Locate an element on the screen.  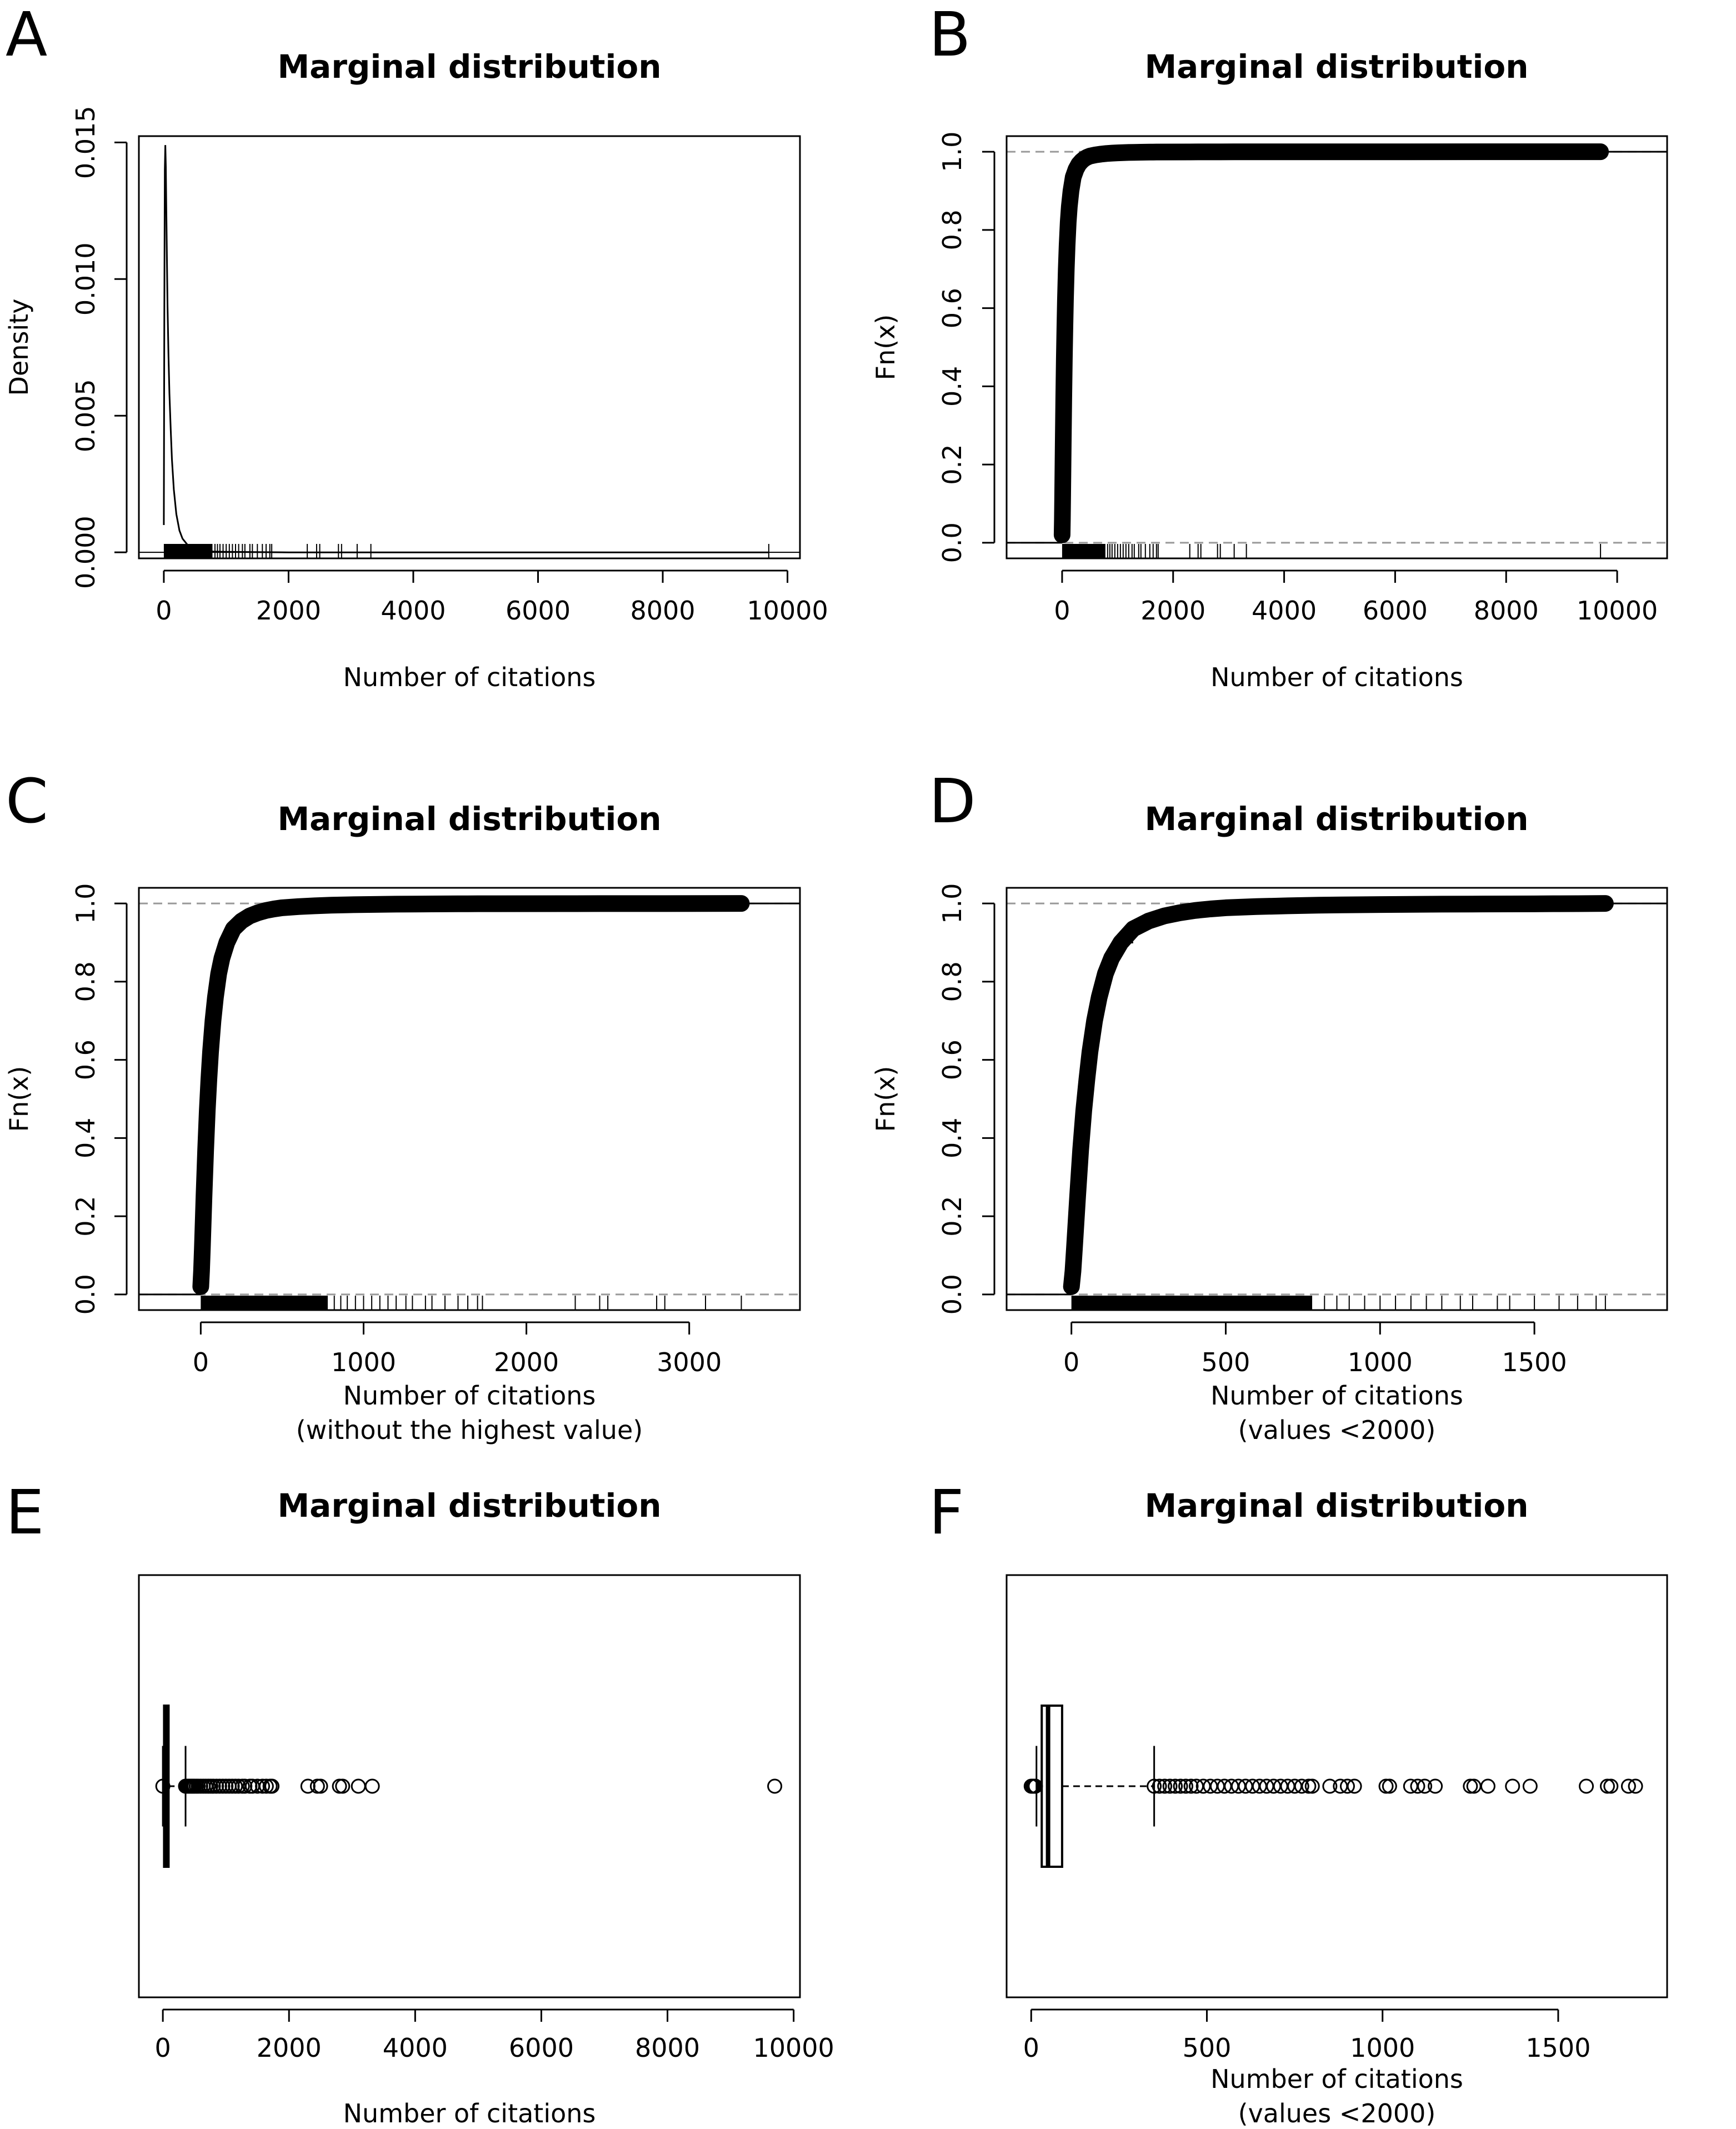
y-tick-label-c: 0.8 is located at coordinates (86, 982).